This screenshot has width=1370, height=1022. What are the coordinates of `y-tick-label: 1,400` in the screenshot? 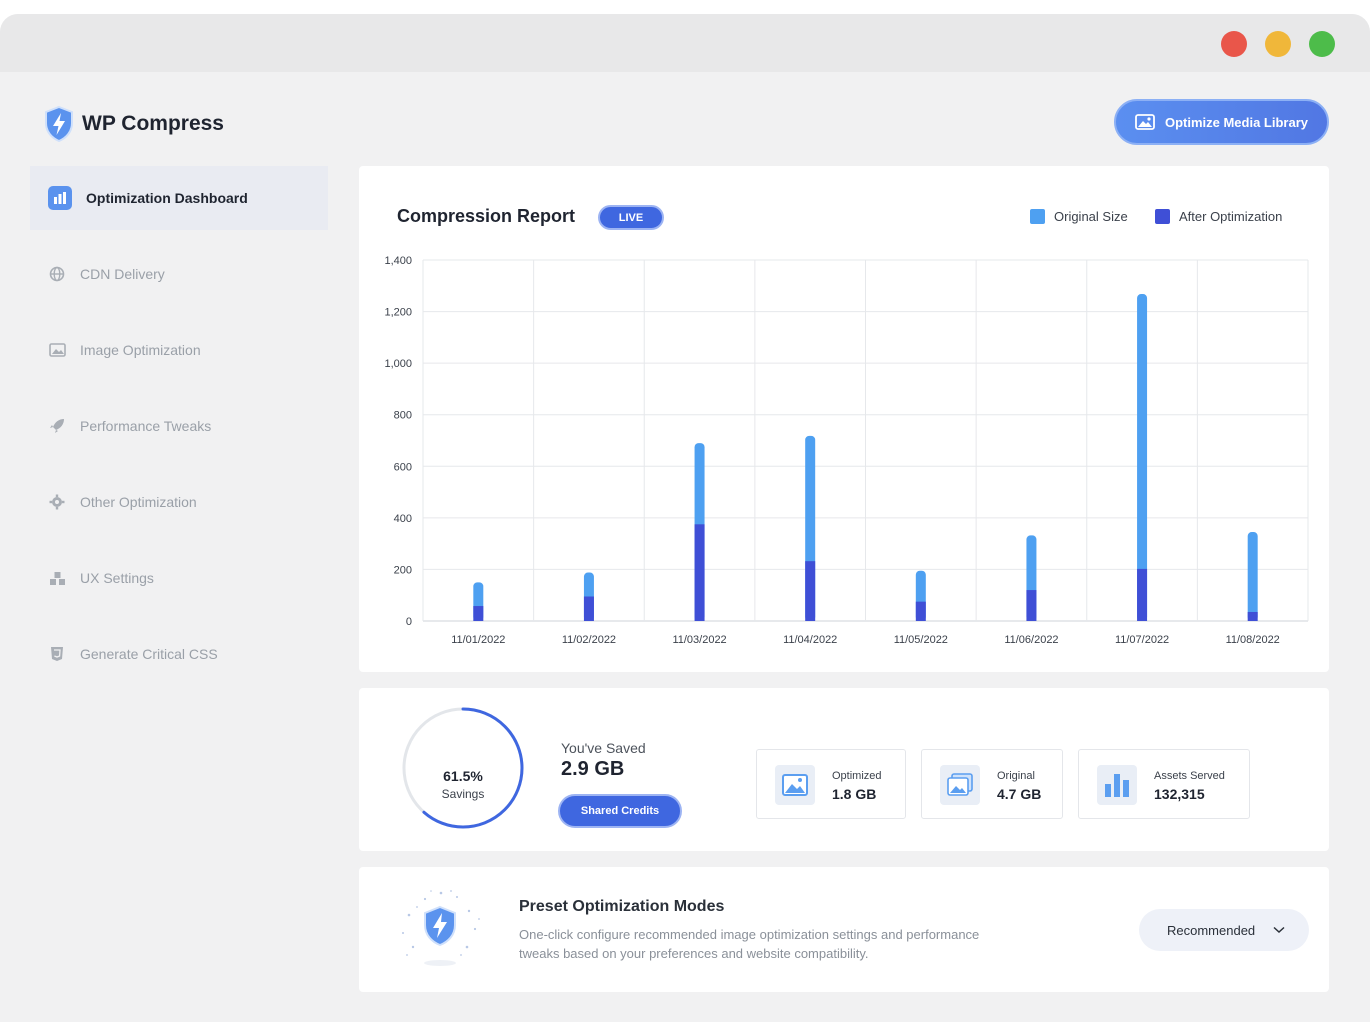 It's located at (398, 261).